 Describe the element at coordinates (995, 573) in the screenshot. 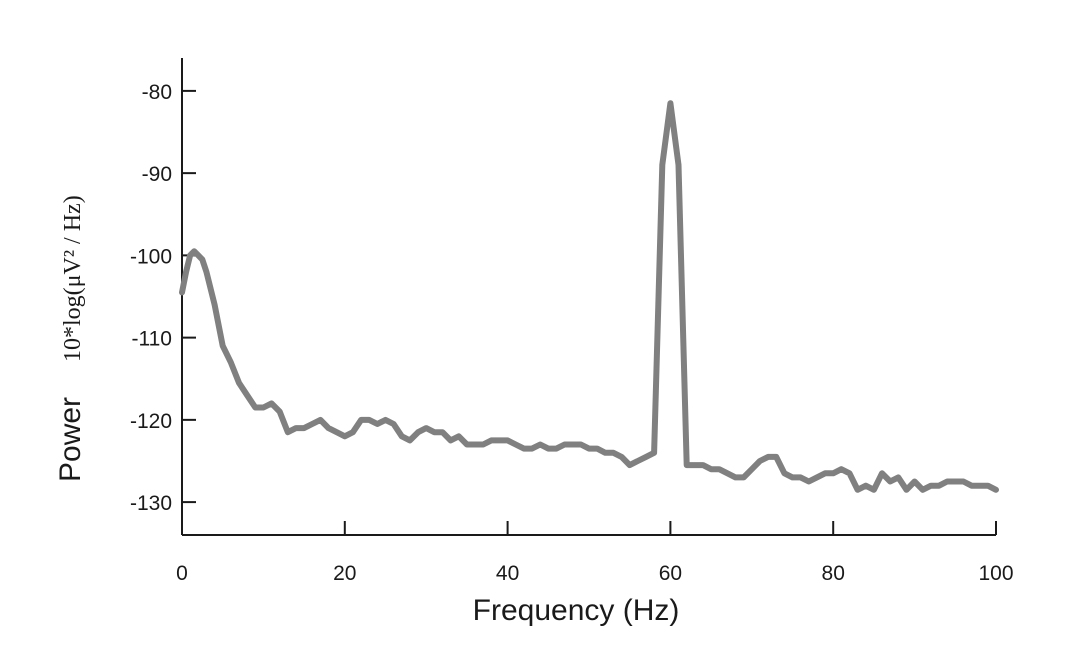

I see `x-tick-label: 100` at that location.